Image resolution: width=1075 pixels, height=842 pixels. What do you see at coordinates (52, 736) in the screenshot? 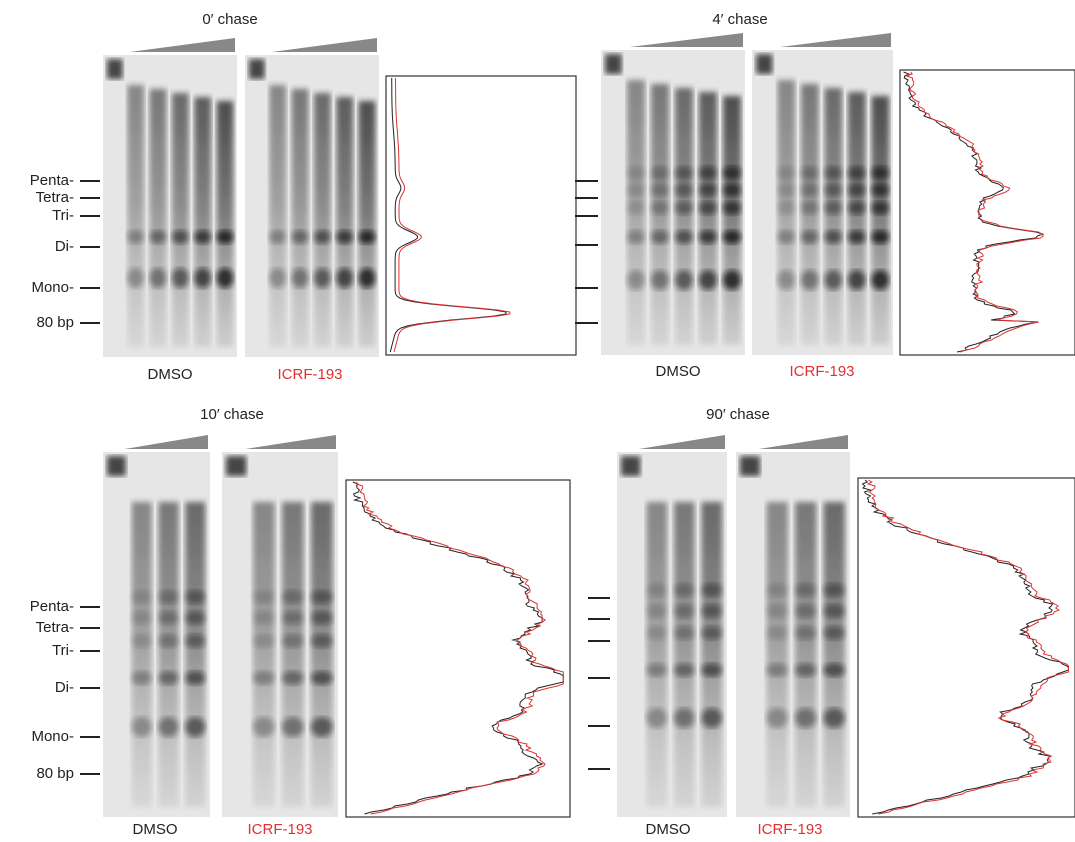
I see `marker-label: Mono-` at bounding box center [52, 736].